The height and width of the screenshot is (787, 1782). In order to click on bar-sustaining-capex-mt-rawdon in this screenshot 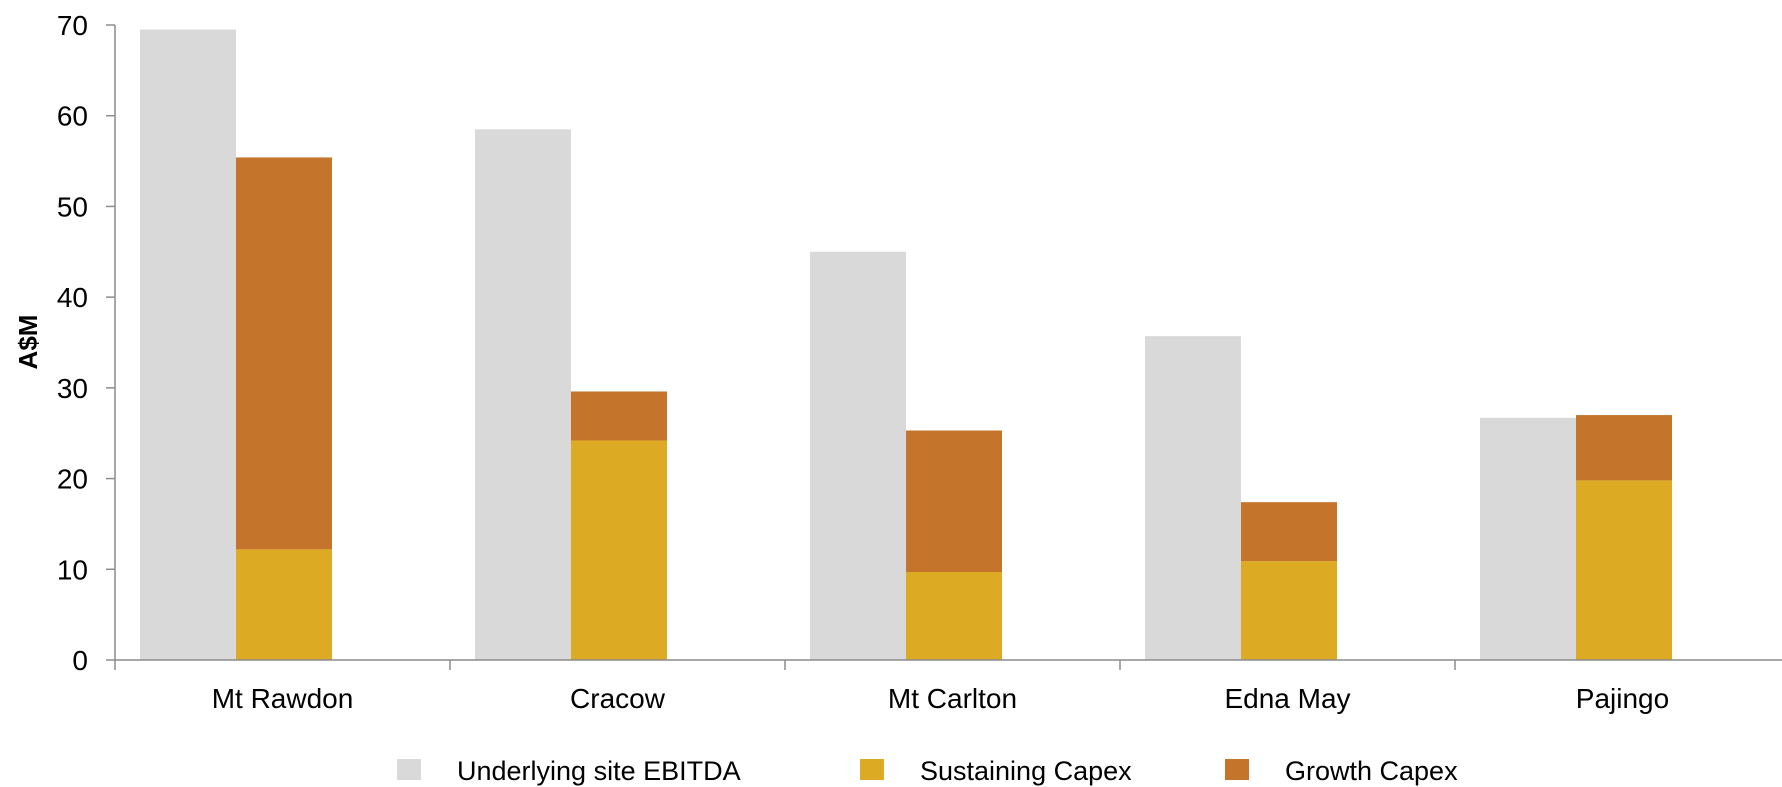, I will do `click(284, 604)`.